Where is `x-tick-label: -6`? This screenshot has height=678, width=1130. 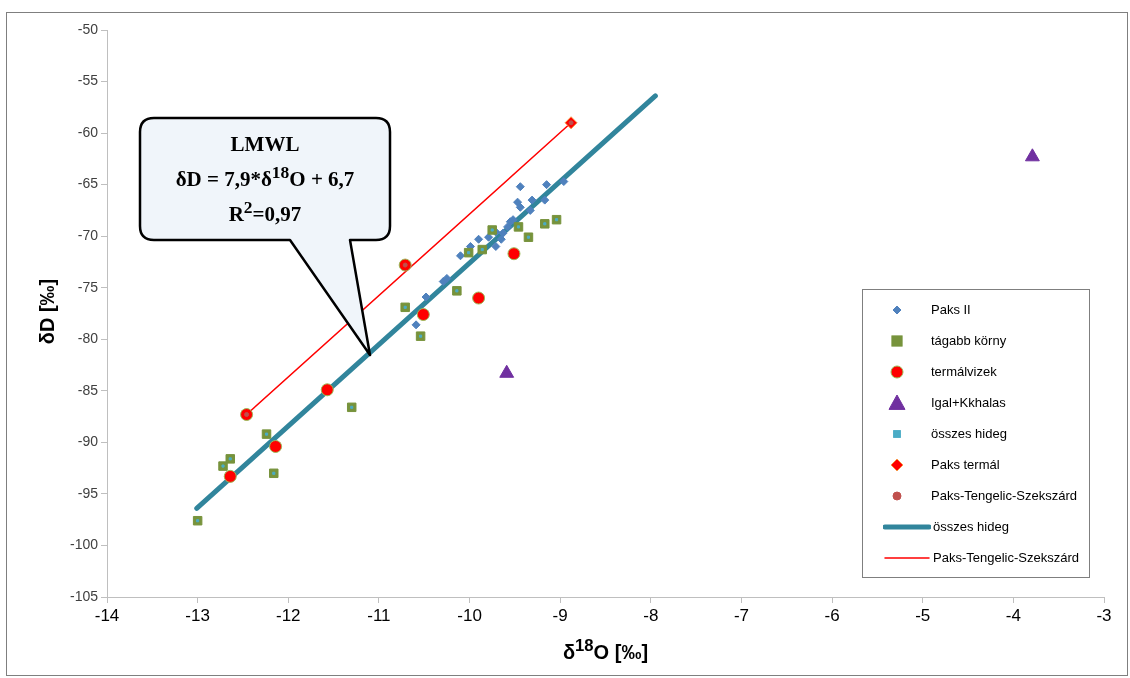 x-tick-label: -6 is located at coordinates (832, 615).